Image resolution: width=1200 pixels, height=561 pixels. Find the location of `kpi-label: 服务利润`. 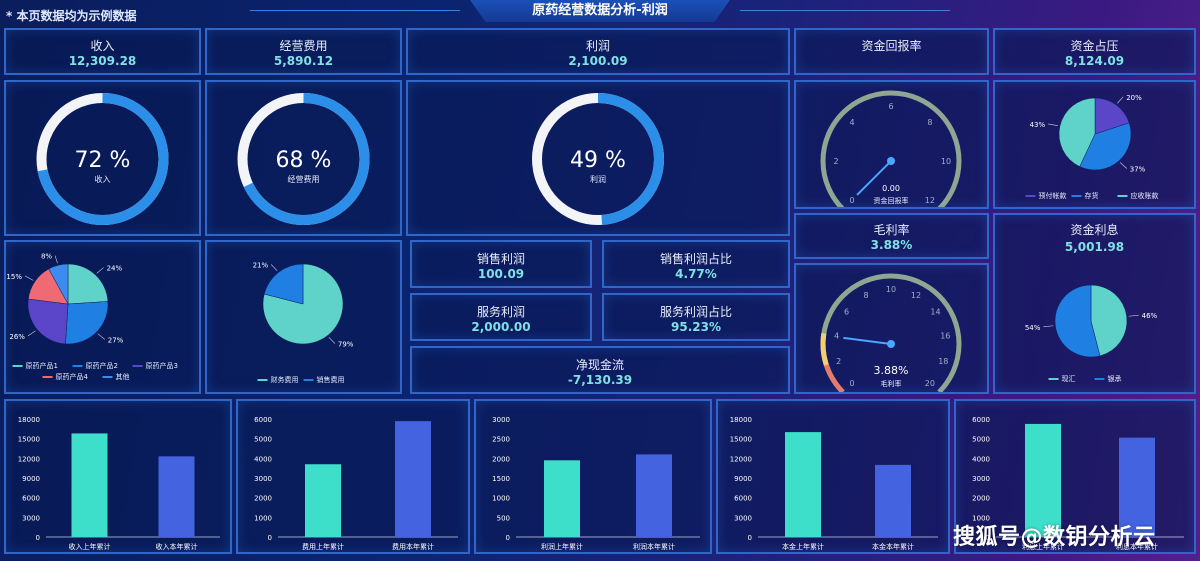

kpi-label: 服务利润 is located at coordinates (500, 312).